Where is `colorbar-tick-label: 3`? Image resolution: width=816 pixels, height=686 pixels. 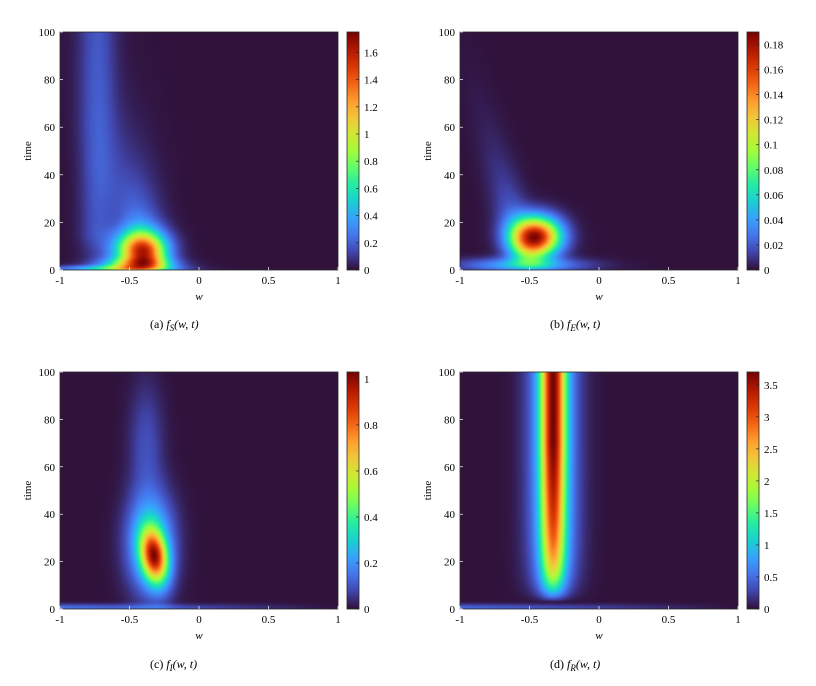 colorbar-tick-label: 3 is located at coordinates (767, 418).